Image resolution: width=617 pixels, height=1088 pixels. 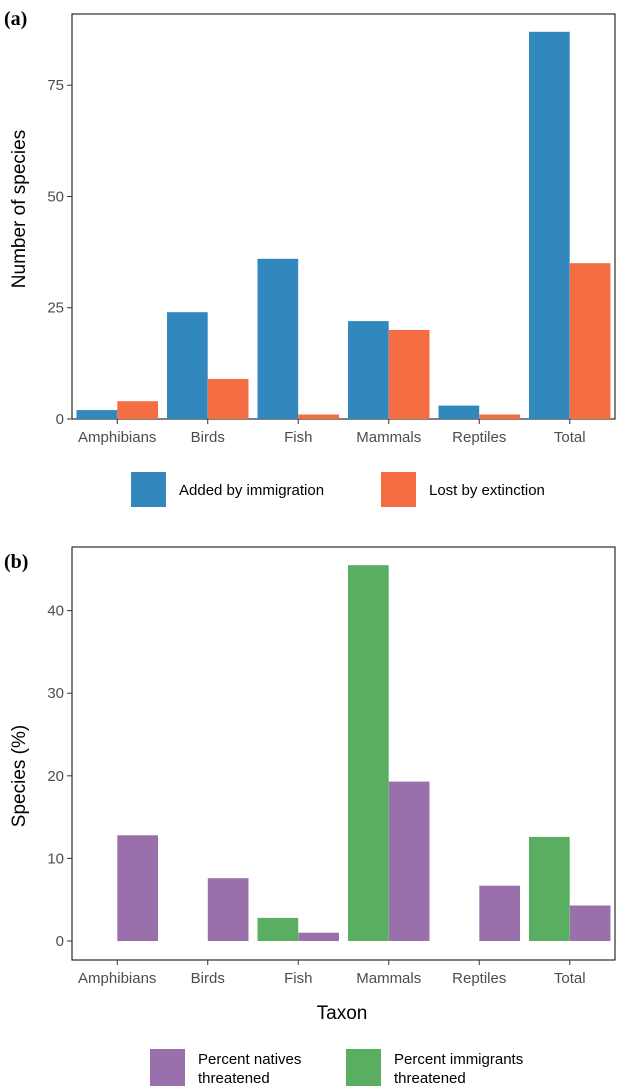 What do you see at coordinates (16, 562) in the screenshot?
I see `panel-b-label: (b)` at bounding box center [16, 562].